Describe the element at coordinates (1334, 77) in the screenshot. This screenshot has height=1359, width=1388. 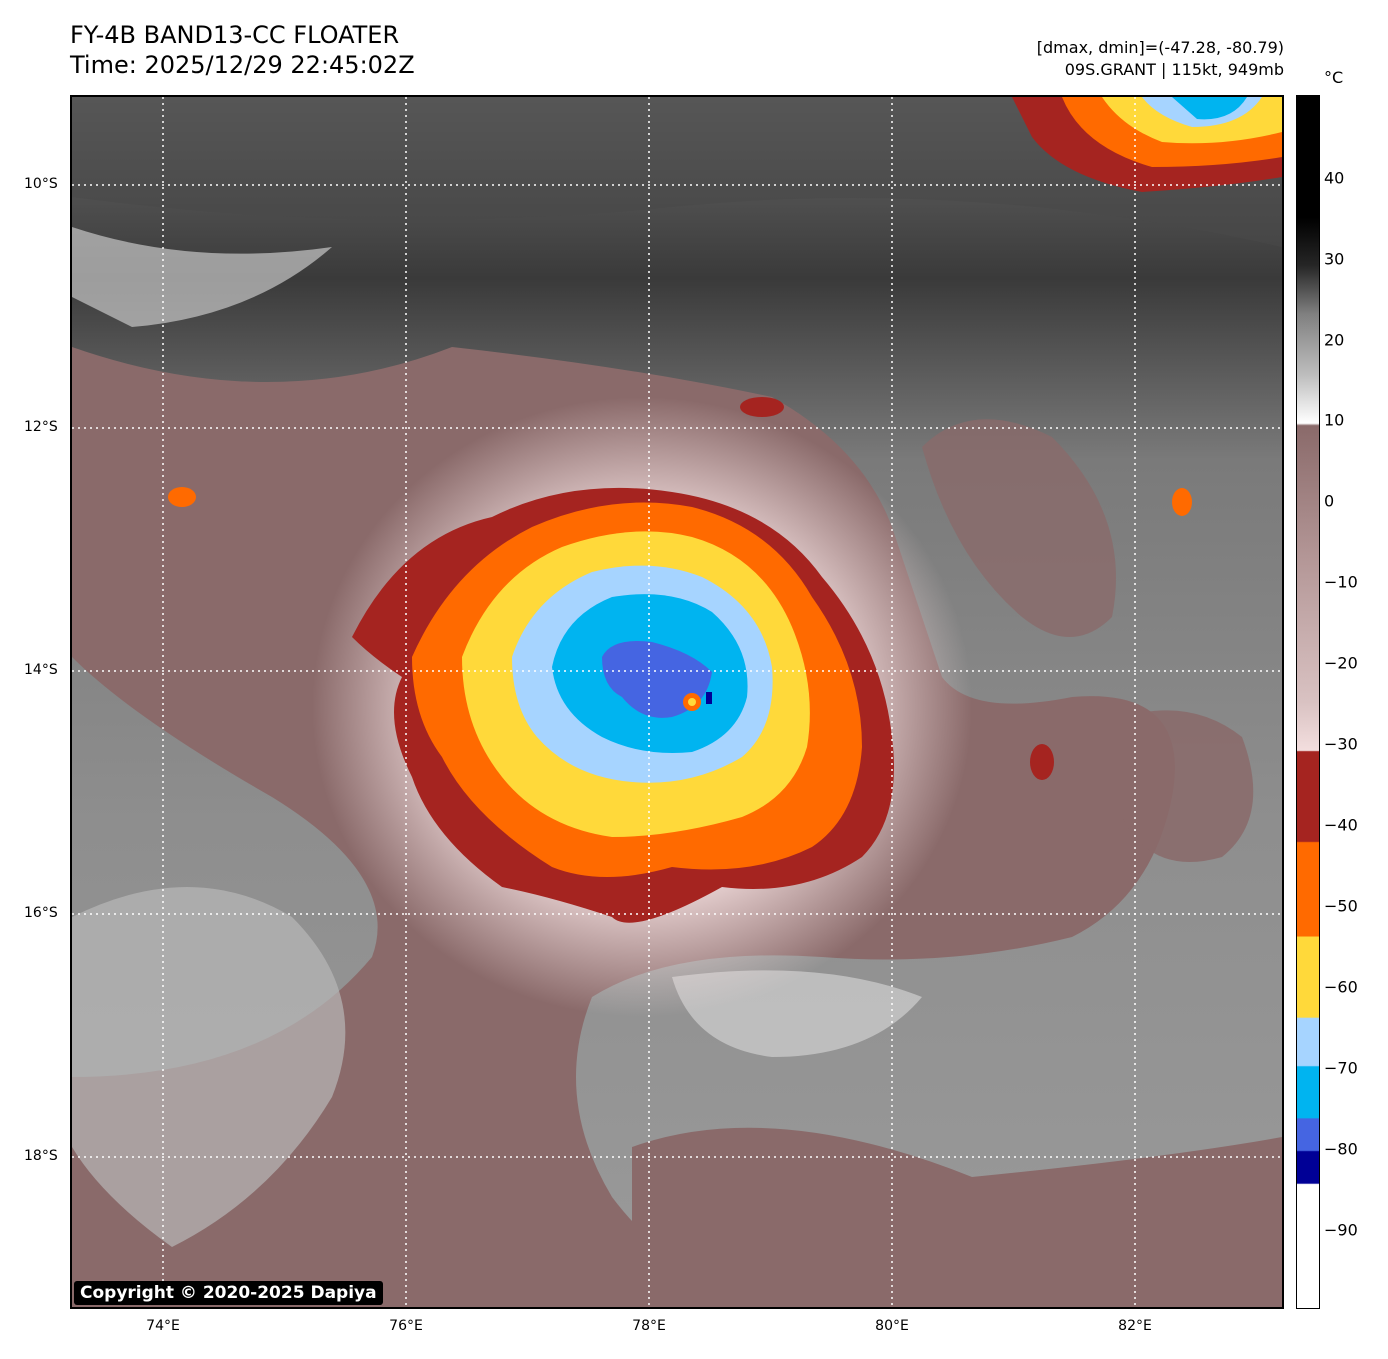
I see `colorbar-unit: °C` at that location.